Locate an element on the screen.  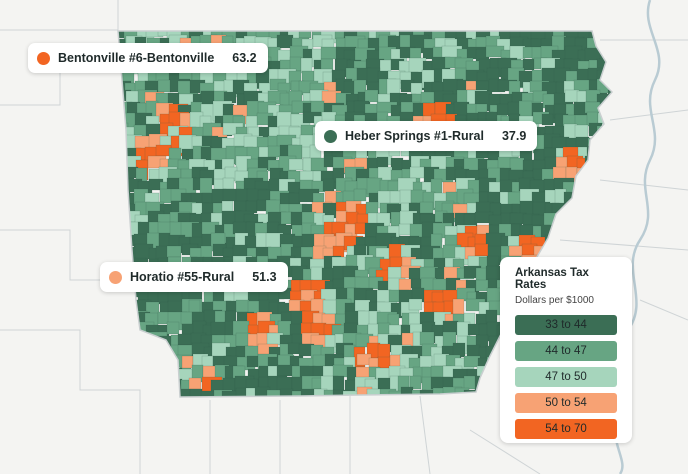
callout-heber-springs: Heber Springs #1-Rural 37.9 is located at coordinates (426, 136).